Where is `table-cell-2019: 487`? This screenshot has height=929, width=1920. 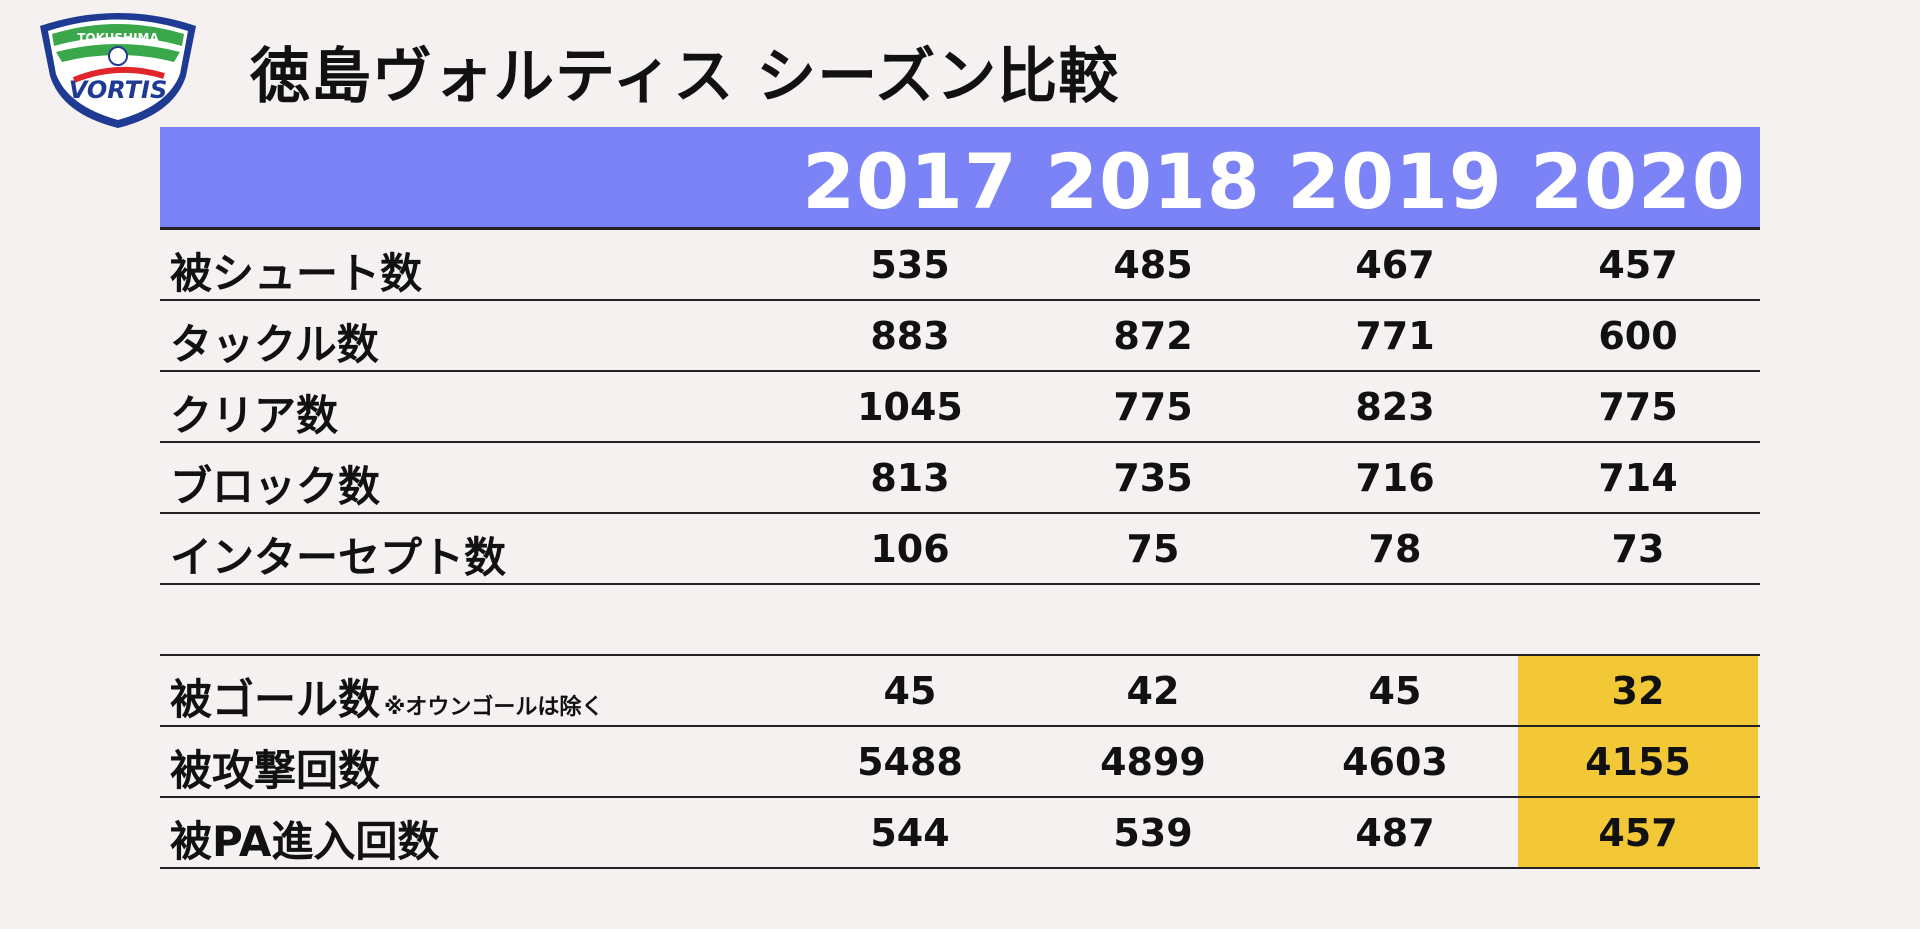
table-cell-2019: 487 is located at coordinates (1395, 833).